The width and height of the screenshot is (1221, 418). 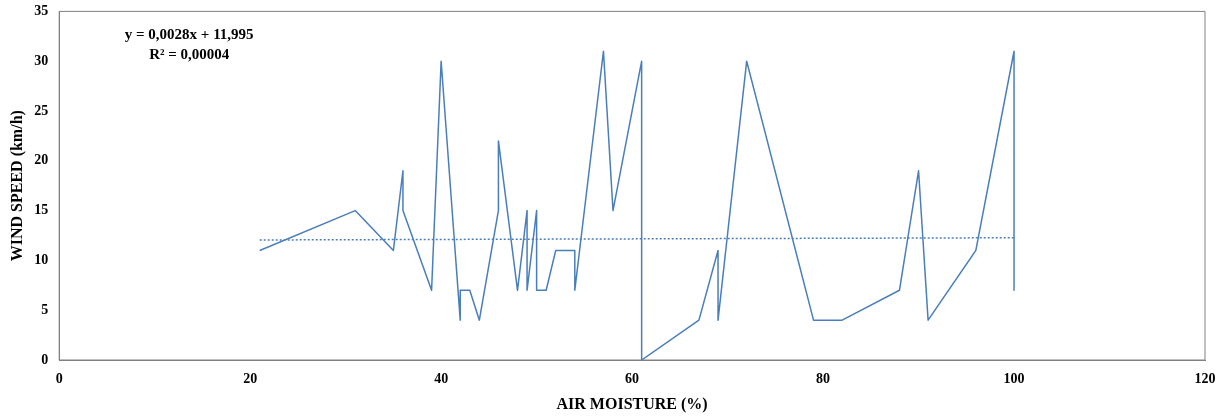 I want to click on y-tick-label: 0, so click(x=45, y=359).